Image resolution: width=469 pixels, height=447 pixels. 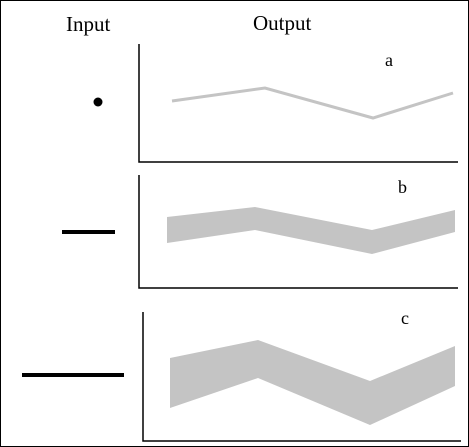 What do you see at coordinates (88, 24) in the screenshot?
I see `input-column-header: Input` at bounding box center [88, 24].